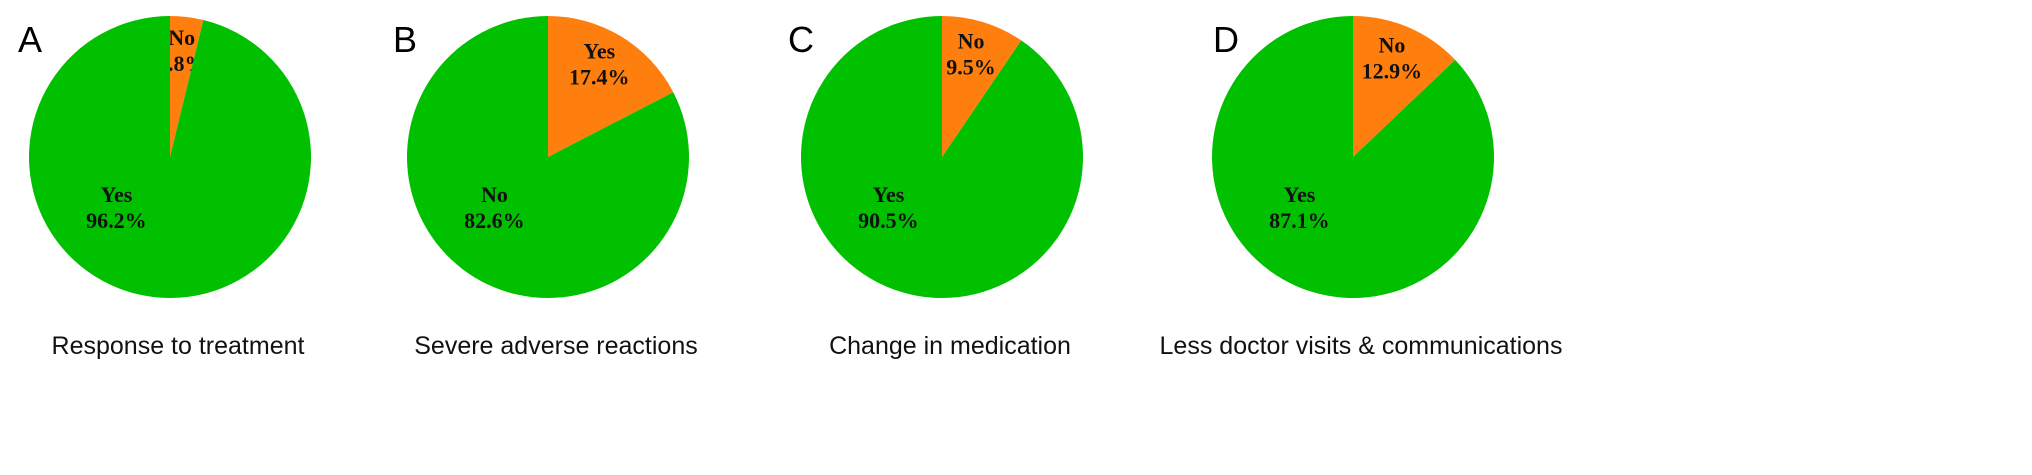  What do you see at coordinates (1392, 70) in the screenshot?
I see `slice-value-label: 12.9%` at bounding box center [1392, 70].